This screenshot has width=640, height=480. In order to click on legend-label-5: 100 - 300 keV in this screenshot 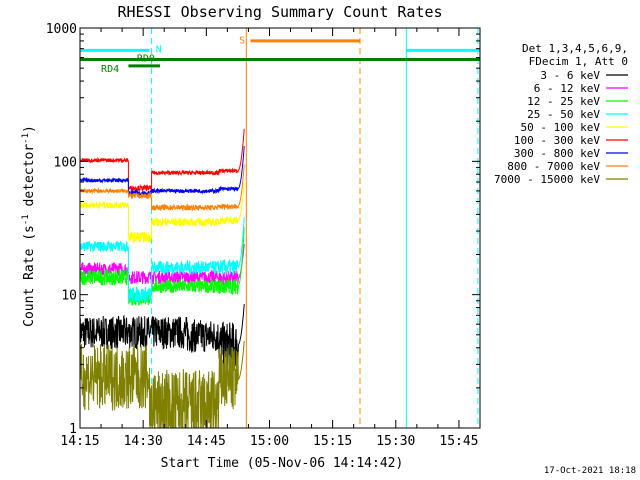, I will do `click(557, 140)`.